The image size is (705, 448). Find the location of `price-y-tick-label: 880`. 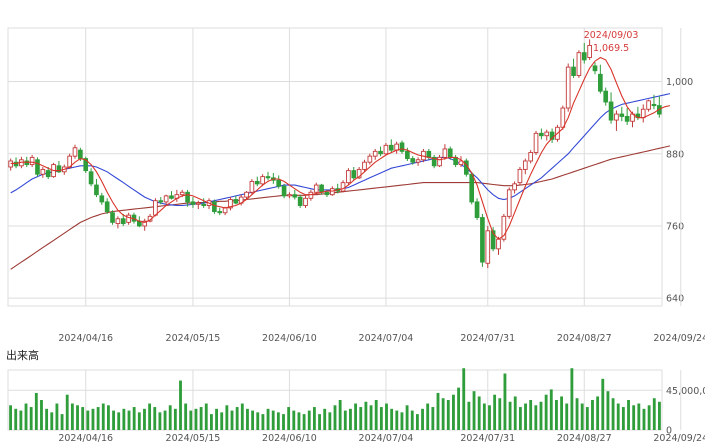

price-y-tick-label: 880 is located at coordinates (675, 154).